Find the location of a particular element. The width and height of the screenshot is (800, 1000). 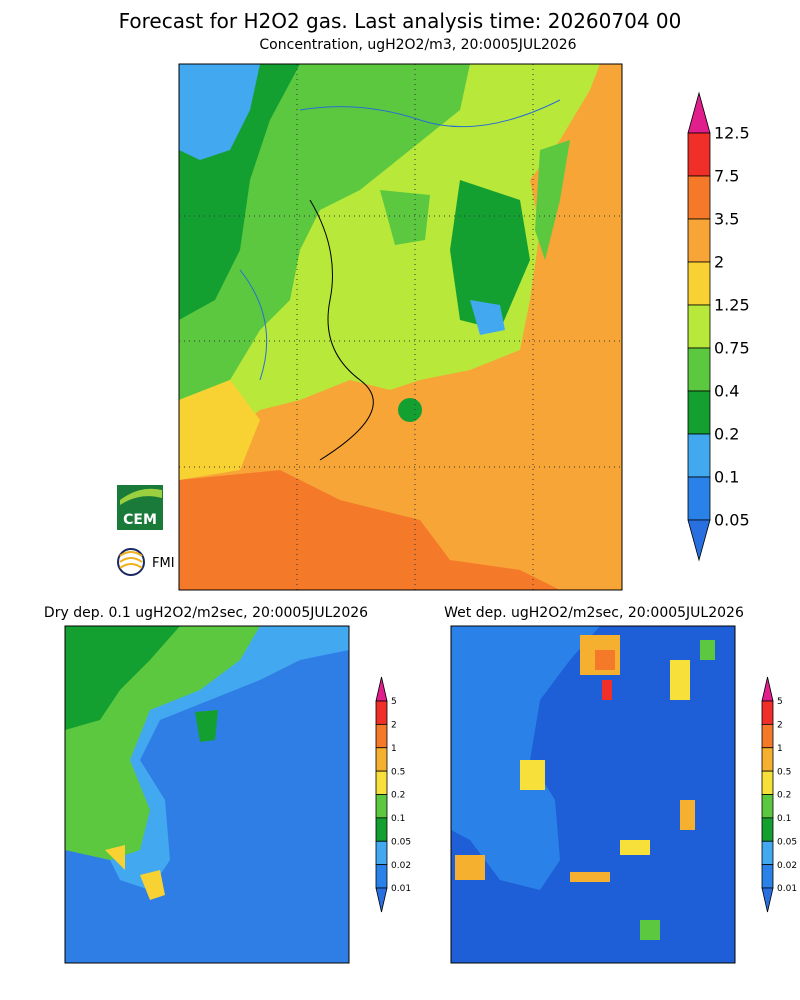

wet-dep-map is located at coordinates (593, 794).